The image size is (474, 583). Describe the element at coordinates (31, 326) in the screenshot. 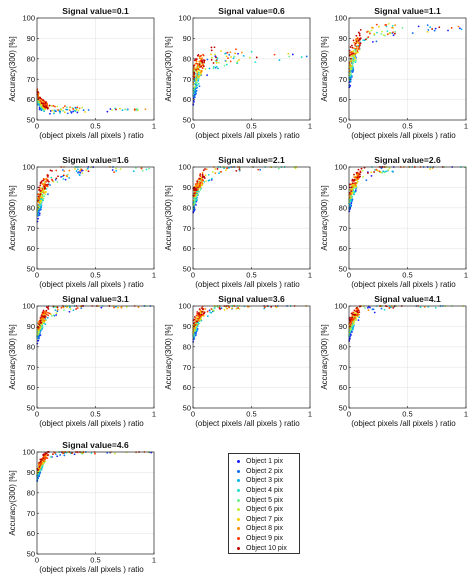

I see `y-tick-label: 90` at that location.